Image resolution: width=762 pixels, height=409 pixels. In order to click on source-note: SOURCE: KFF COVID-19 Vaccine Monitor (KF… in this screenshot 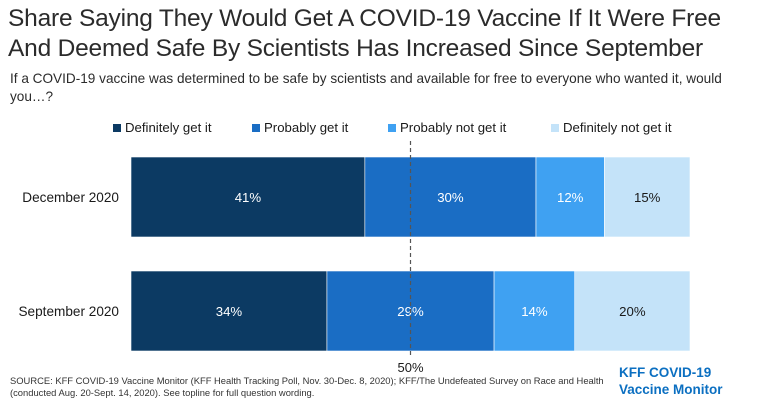, I will do `click(307, 386)`.